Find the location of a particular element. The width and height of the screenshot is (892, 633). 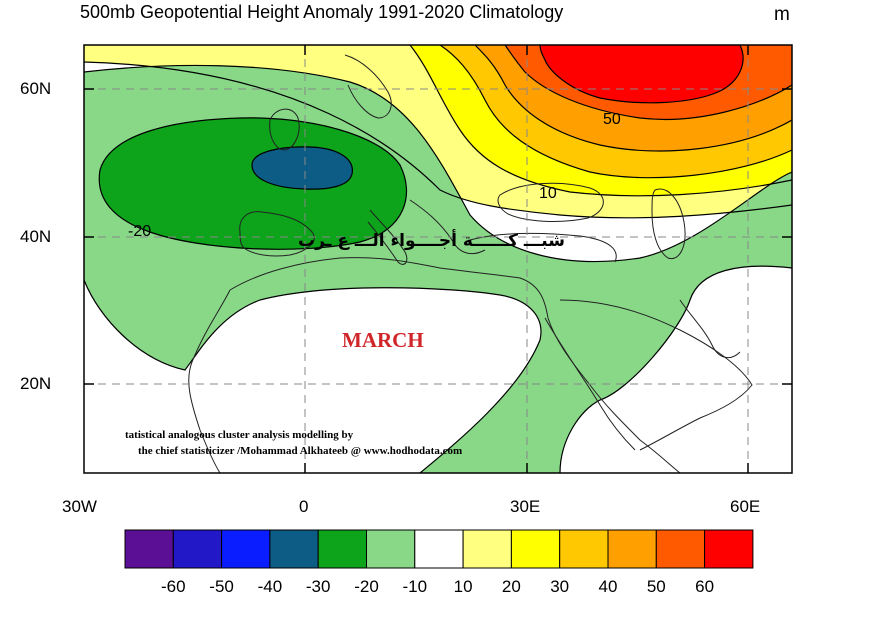

lon-label-30w: 30W is located at coordinates (79, 506).